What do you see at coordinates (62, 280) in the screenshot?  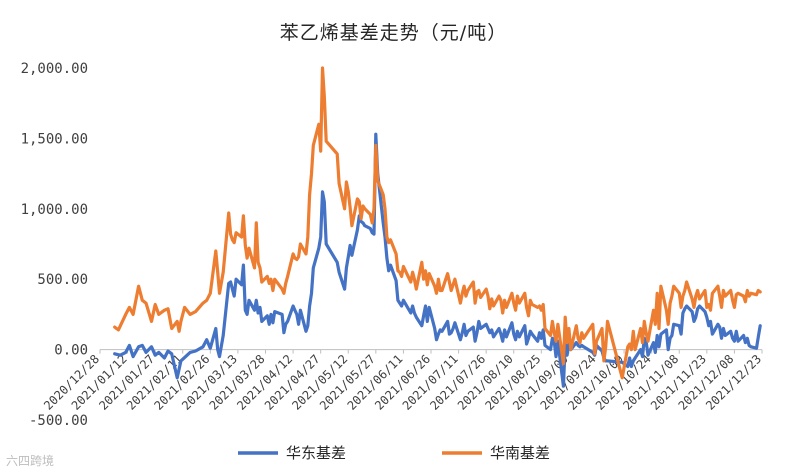 I see `y-tick-label: 500.00` at bounding box center [62, 280].